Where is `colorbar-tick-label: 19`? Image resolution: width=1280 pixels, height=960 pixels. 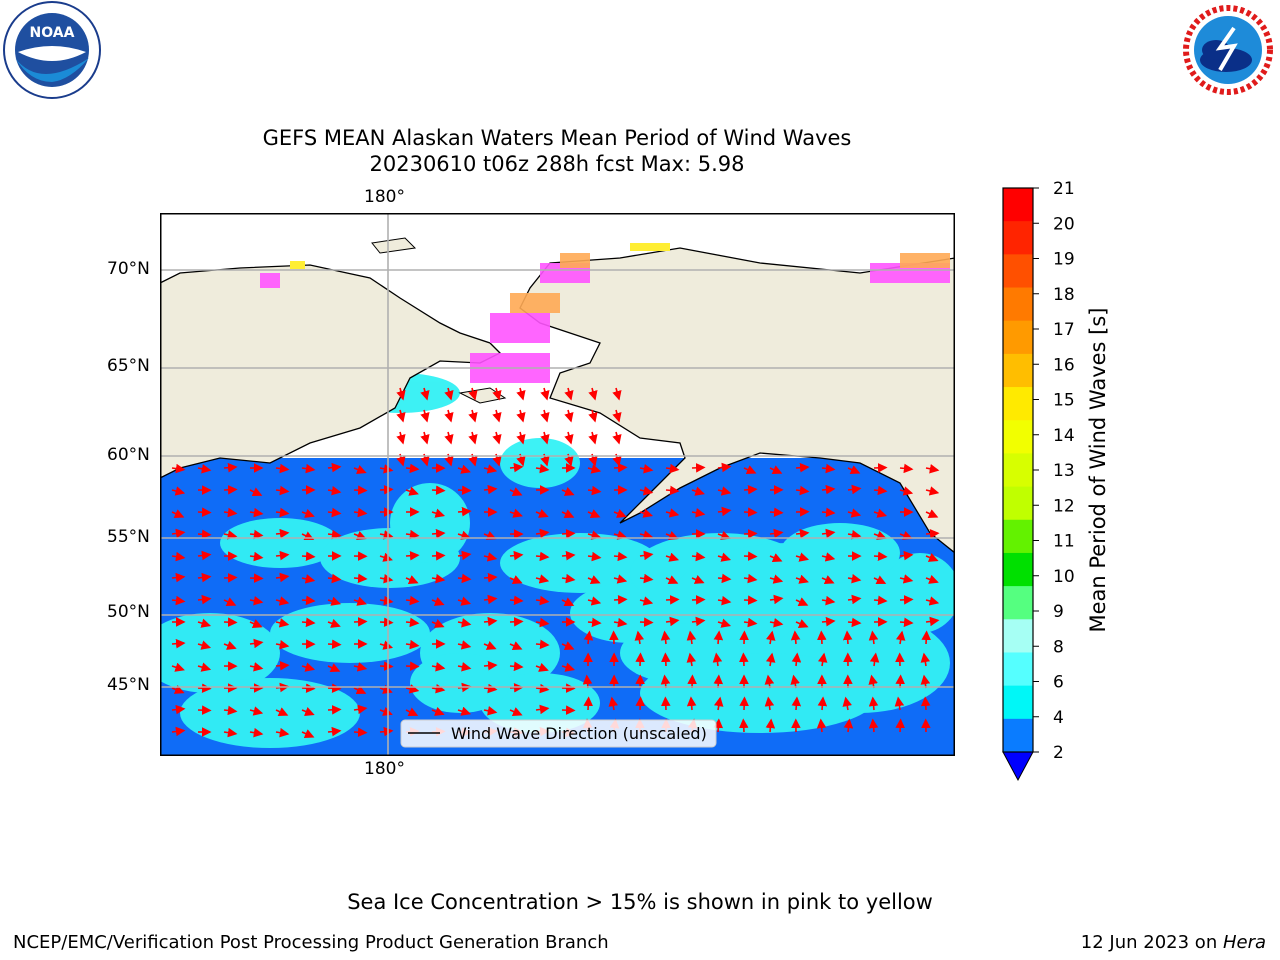
colorbar-tick-label: 19 is located at coordinates (1064, 260).